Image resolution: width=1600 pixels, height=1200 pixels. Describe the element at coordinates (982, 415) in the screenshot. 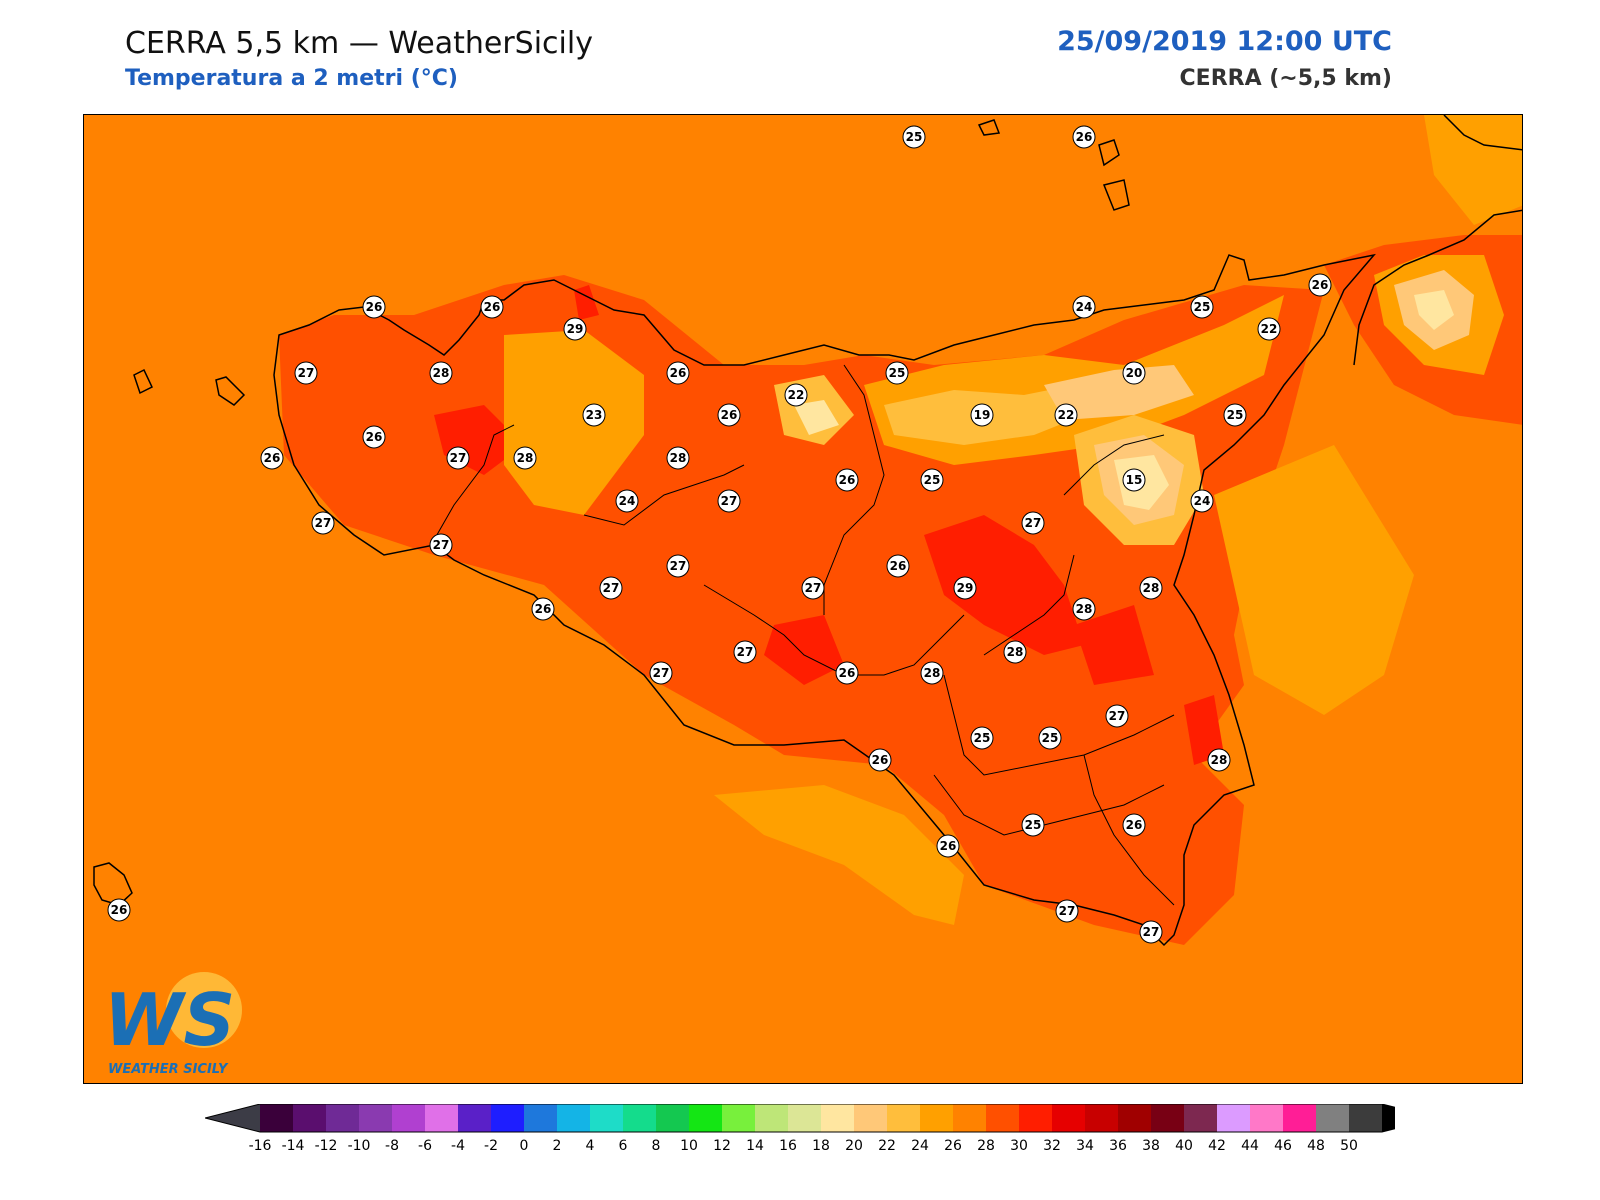

I see `station-marker: 19` at that location.